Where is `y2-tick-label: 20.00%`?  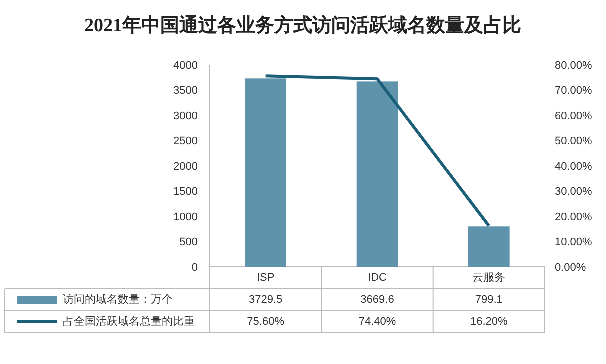
y2-tick-label: 20.00% is located at coordinates (574, 217).